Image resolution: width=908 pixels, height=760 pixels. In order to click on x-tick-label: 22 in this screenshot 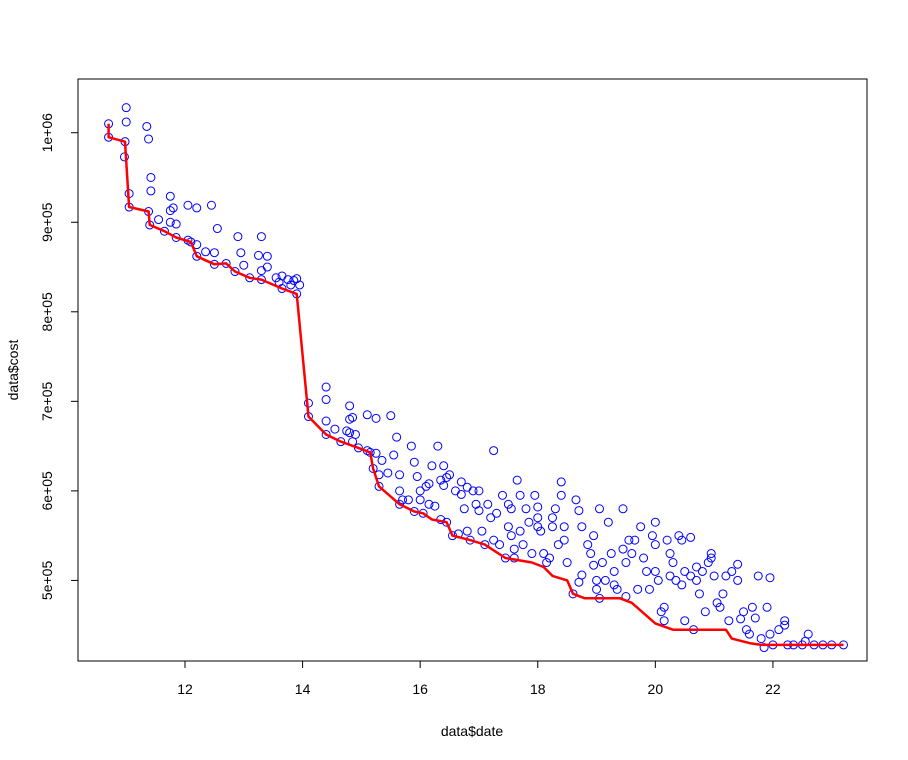, I will do `click(773, 689)`.